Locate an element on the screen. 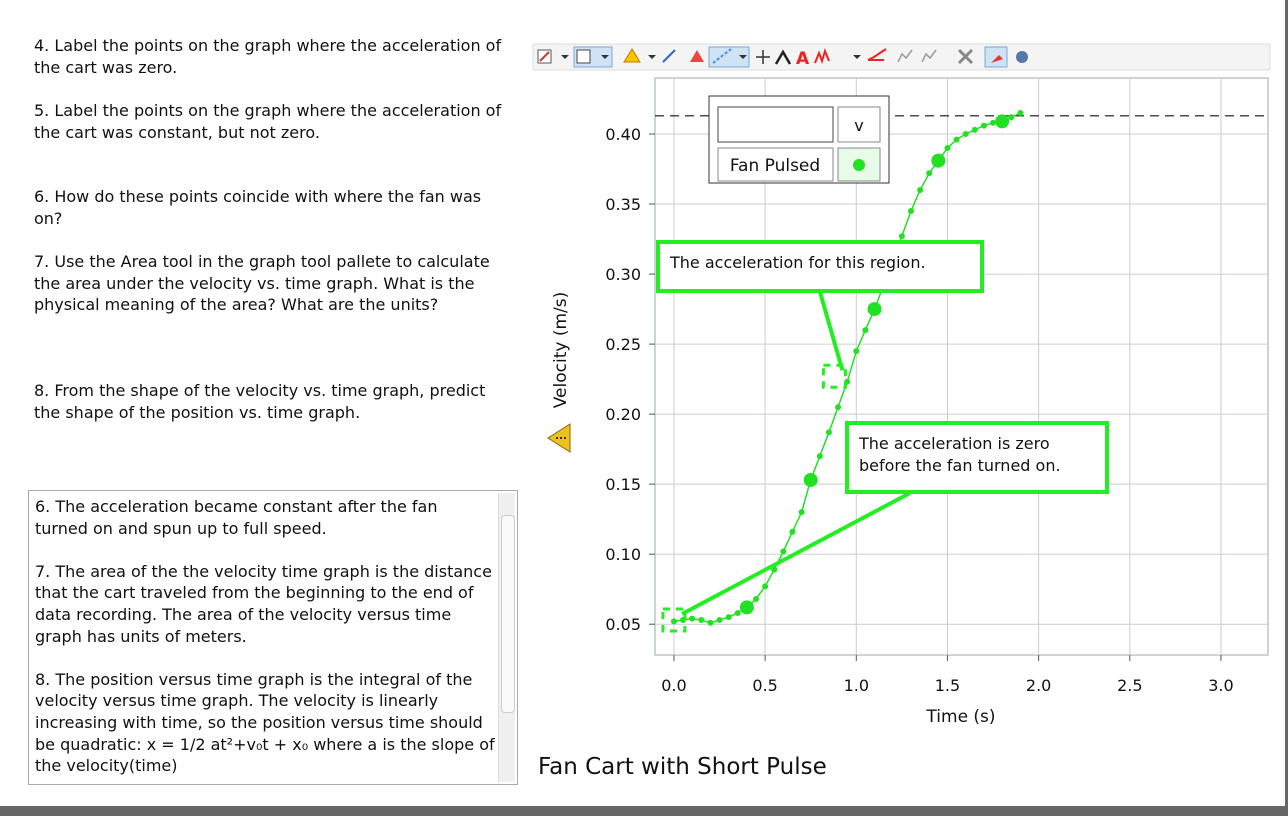  x-tick-label: 1.0 is located at coordinates (856, 685).